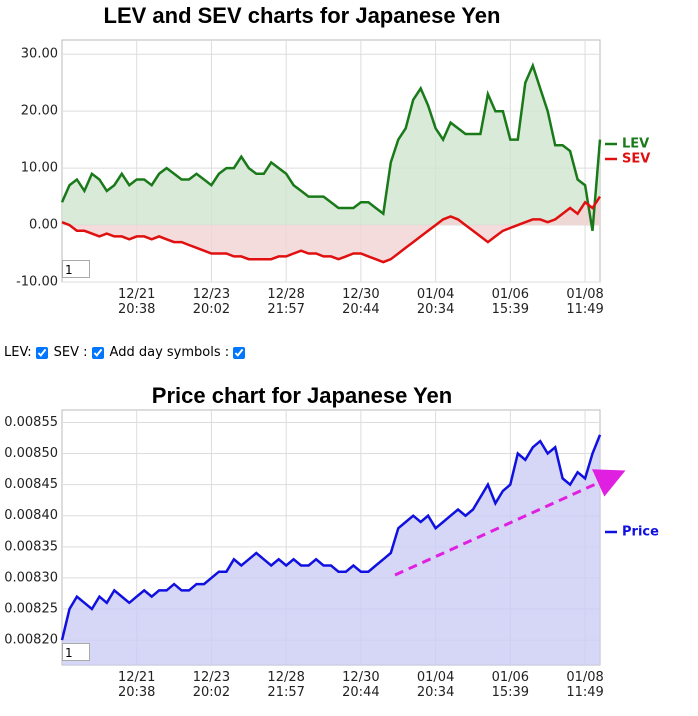  Describe the element at coordinates (635, 144) in the screenshot. I see `legend-label: LEV` at that location.